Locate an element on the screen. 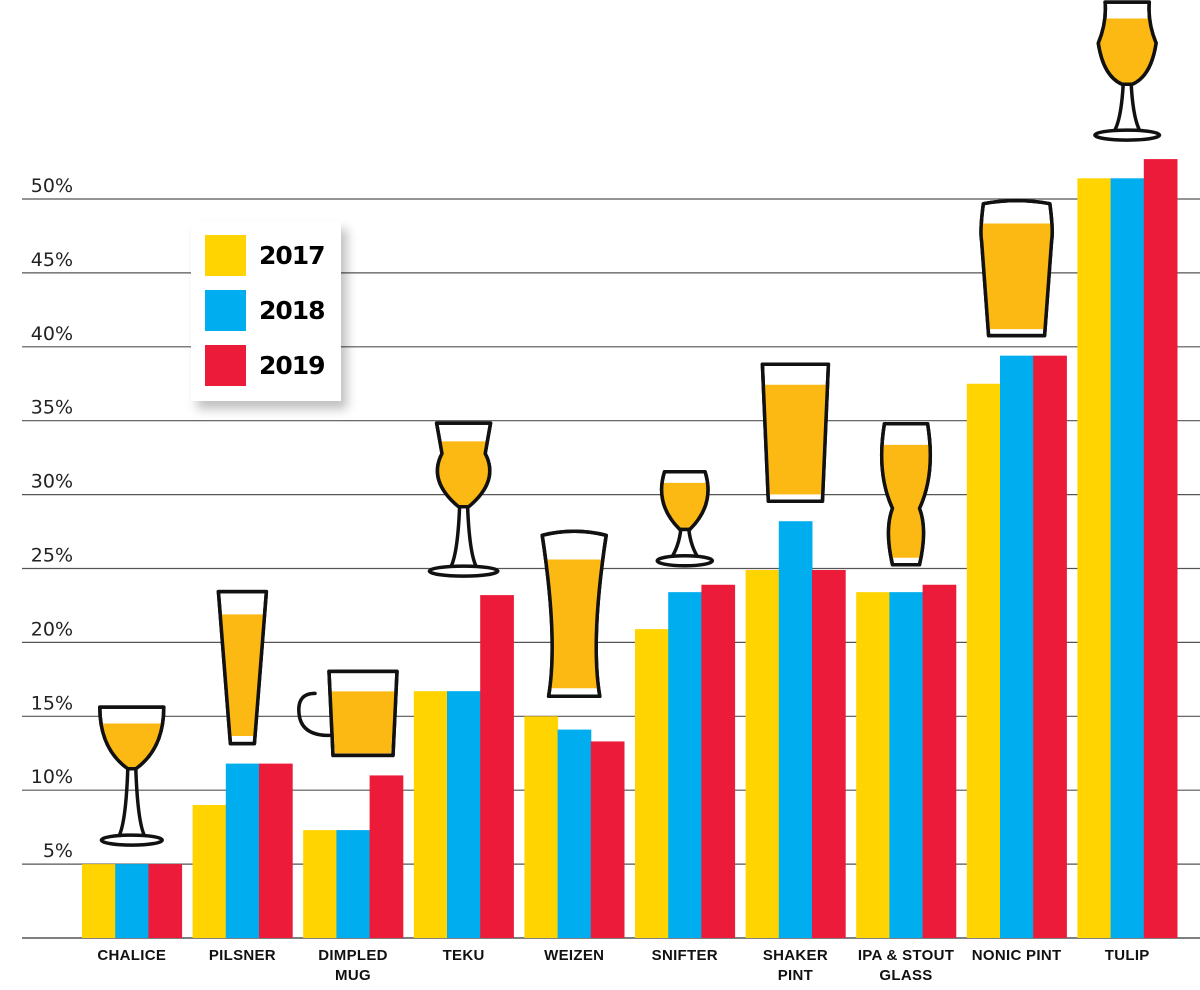  legend-item-2019: 2019 is located at coordinates (265, 365).